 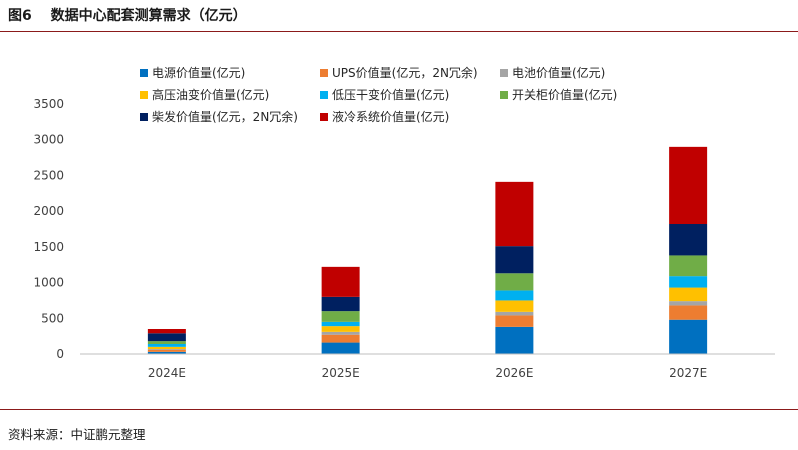 What do you see at coordinates (48, 247) in the screenshot?
I see `y-tick-label: 1500` at bounding box center [48, 247].